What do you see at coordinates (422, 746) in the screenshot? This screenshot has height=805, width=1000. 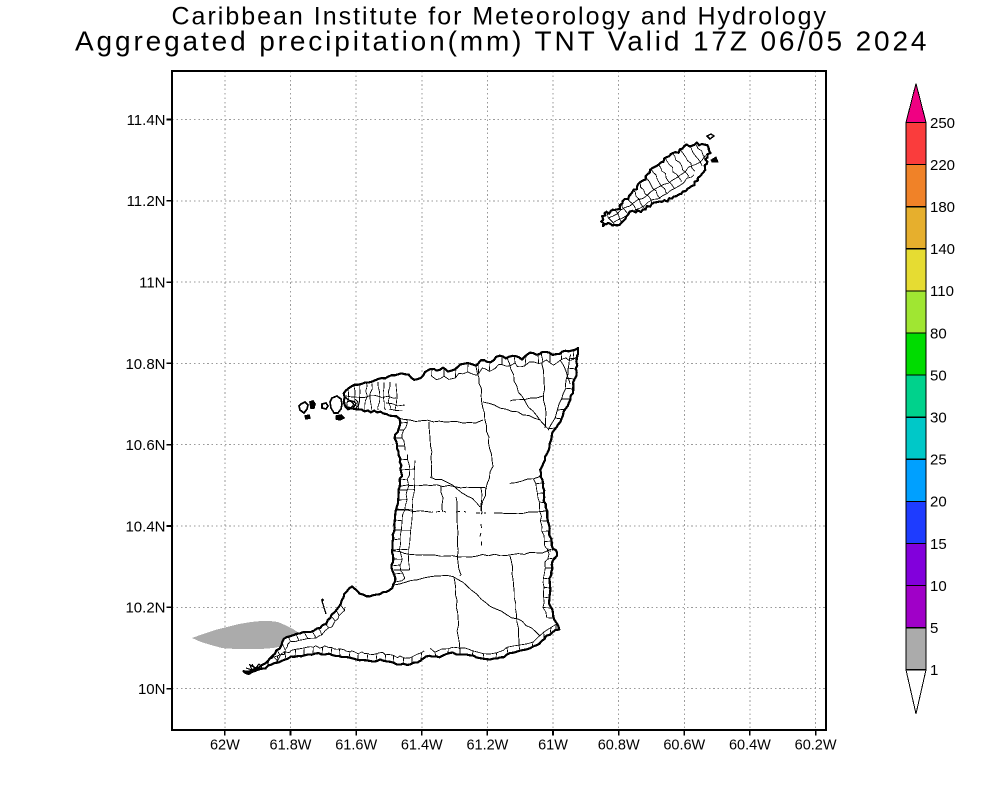 I see `svg-text: 61.4W` at bounding box center [422, 746].